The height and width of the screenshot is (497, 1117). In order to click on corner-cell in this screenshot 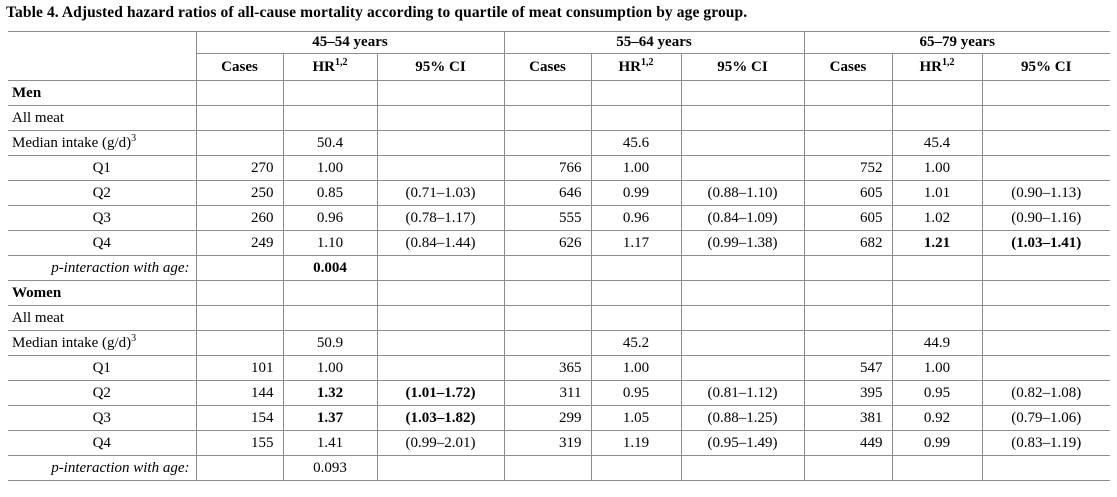, I will do `click(102, 56)`.